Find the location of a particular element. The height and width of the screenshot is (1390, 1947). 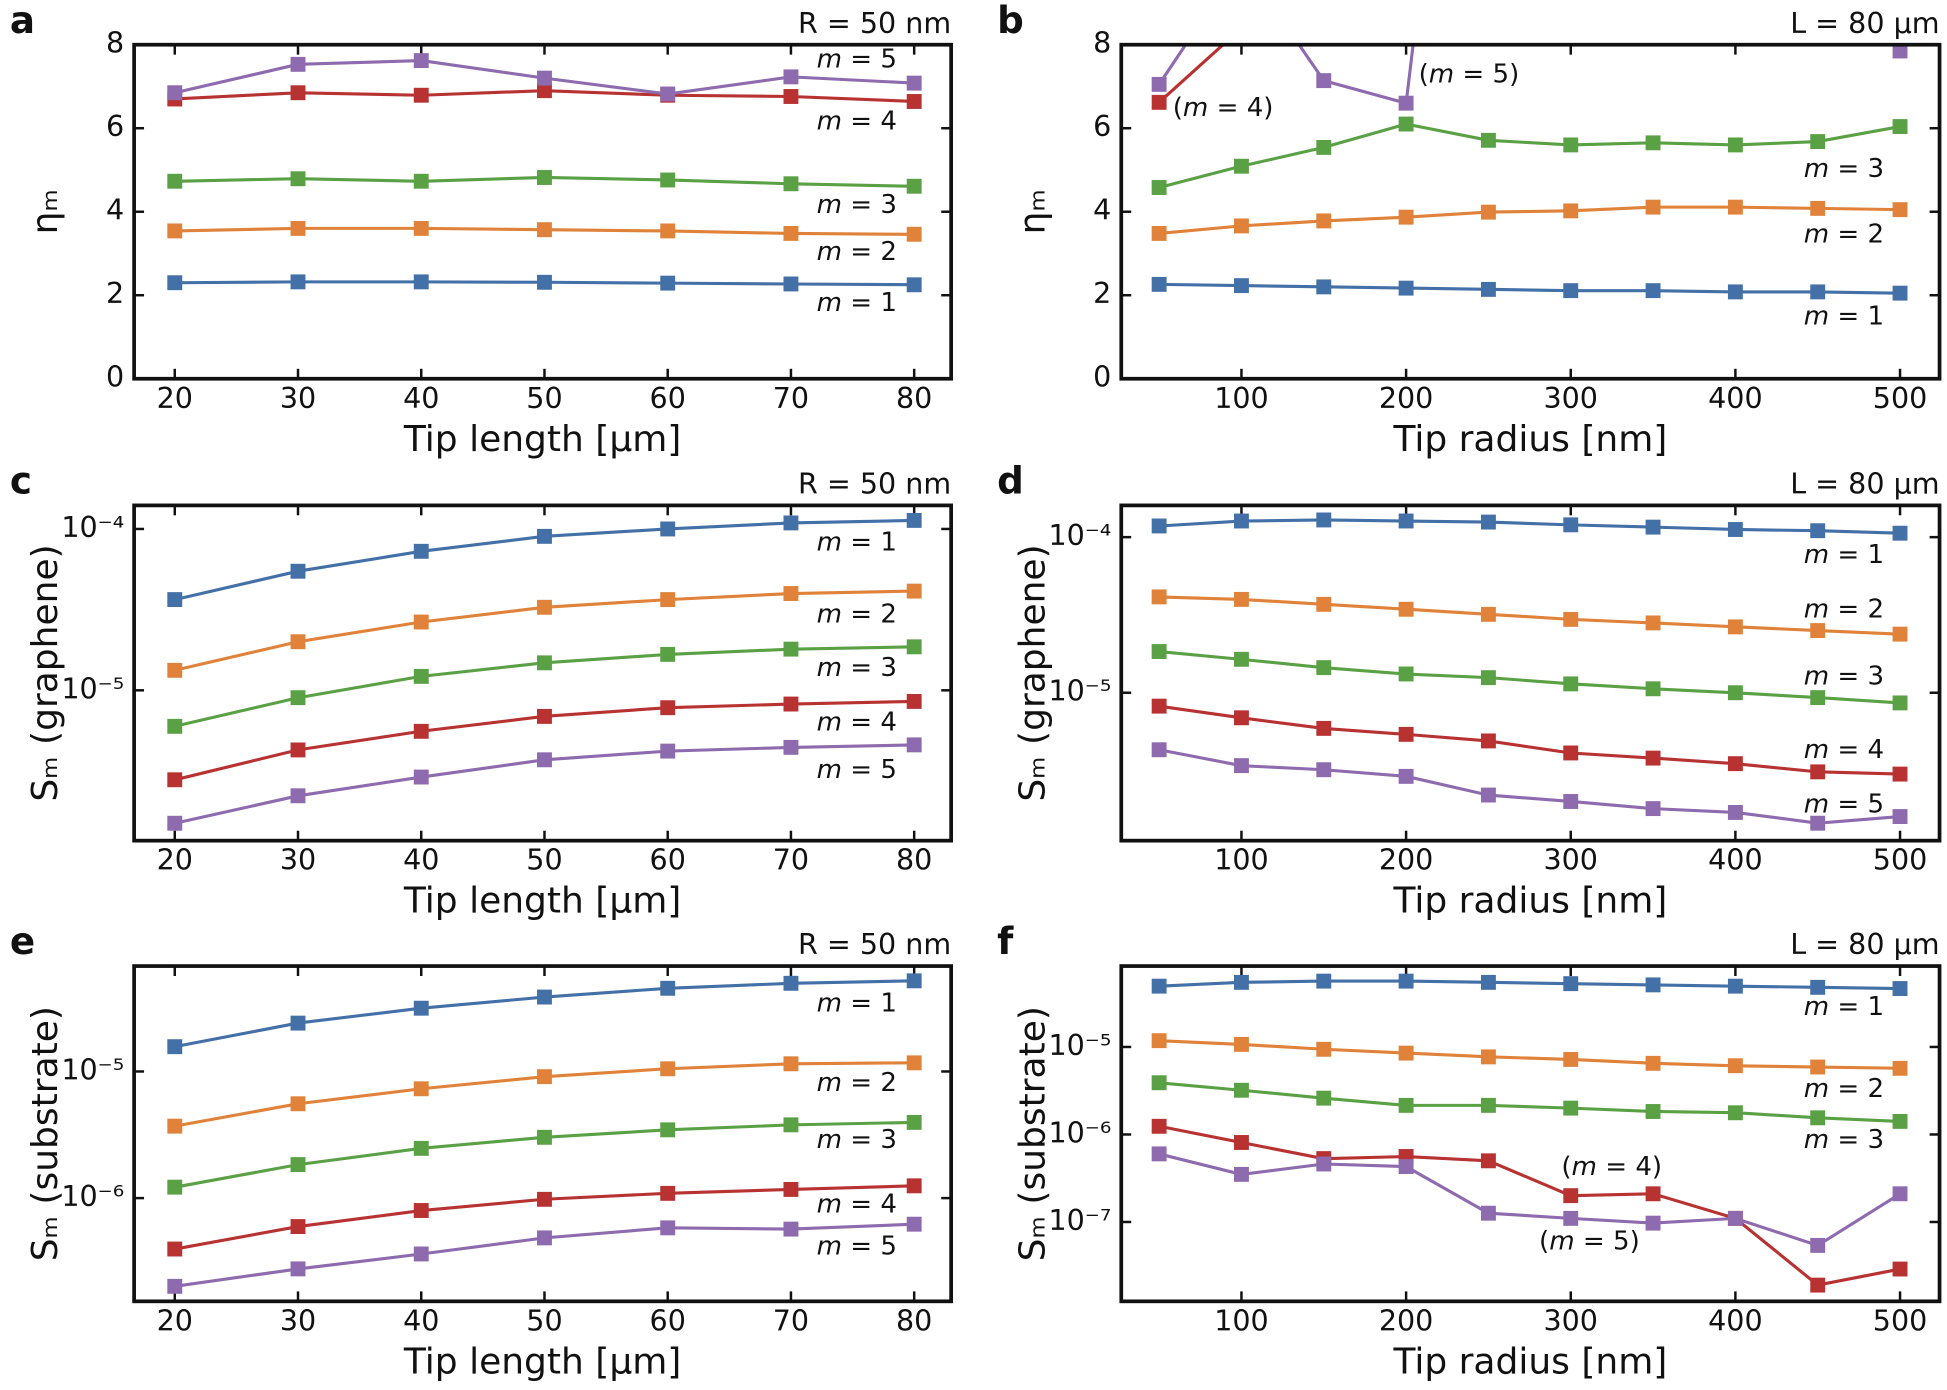

x-tick-label: 100 is located at coordinates (1241, 1320).